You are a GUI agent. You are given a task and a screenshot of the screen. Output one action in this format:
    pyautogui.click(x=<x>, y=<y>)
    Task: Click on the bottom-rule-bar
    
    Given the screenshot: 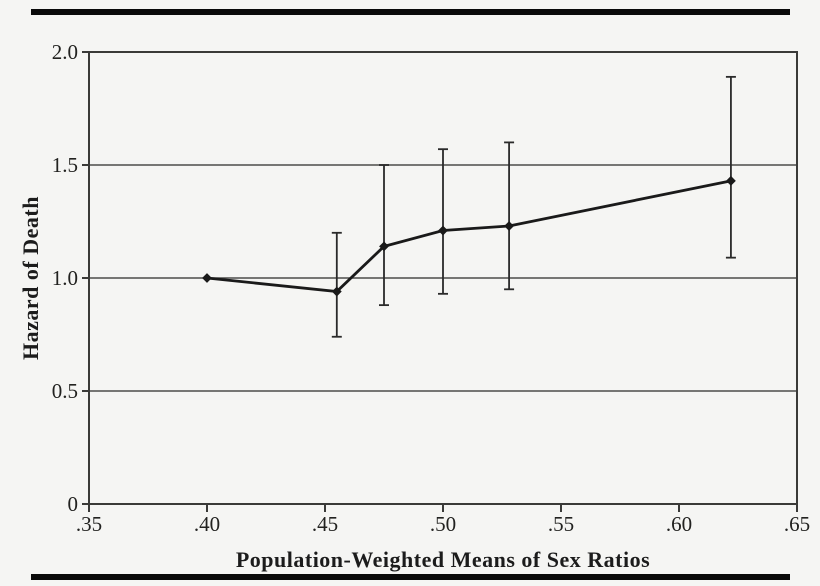 What is the action you would take?
    pyautogui.click(x=410, y=577)
    